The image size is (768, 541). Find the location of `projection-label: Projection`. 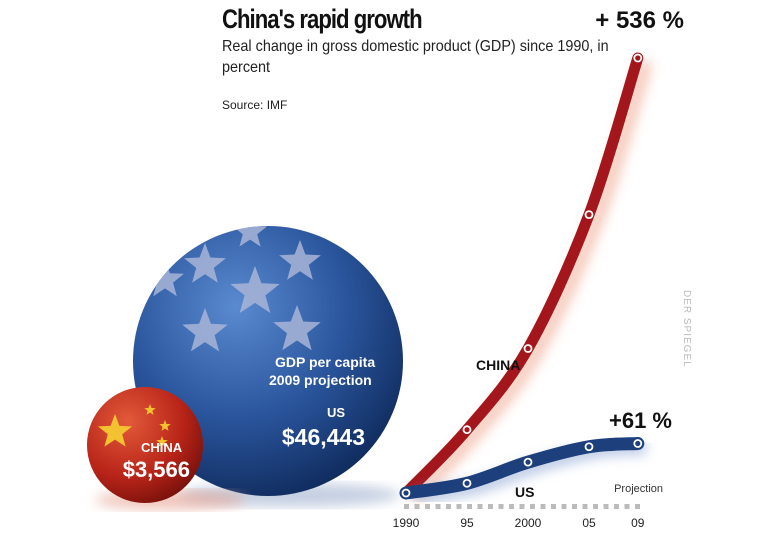

projection-label: Projection is located at coordinates (638, 489).